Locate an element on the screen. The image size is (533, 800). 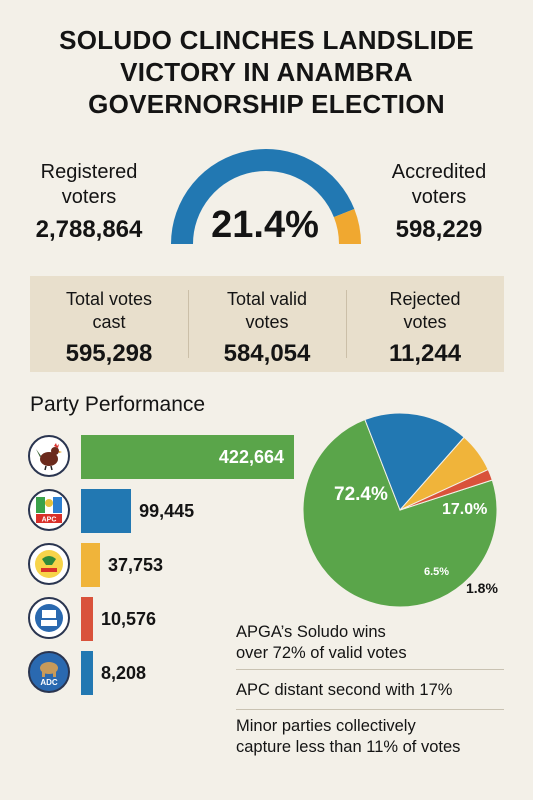
gauge-arc-accent is located at coordinates (347, 227).